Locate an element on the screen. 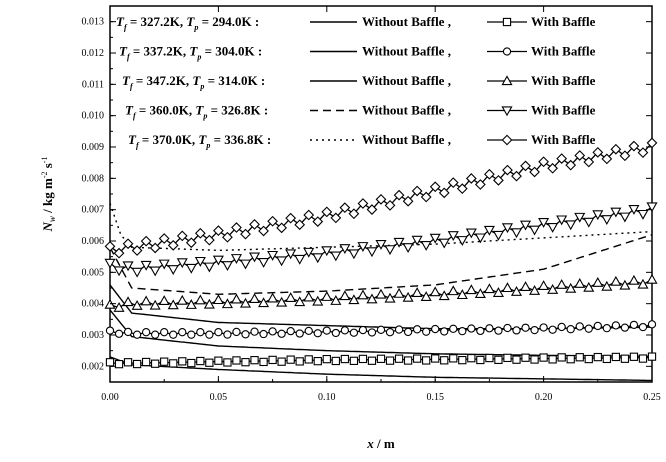  legend-with-label-0: With Baffle is located at coordinates (563, 21).